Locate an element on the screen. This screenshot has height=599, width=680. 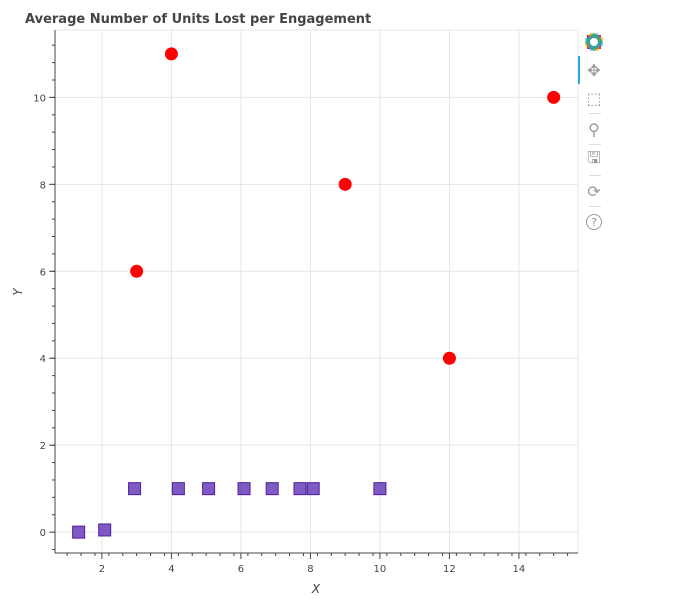
pan-icon: ✥ is located at coordinates (594, 70).